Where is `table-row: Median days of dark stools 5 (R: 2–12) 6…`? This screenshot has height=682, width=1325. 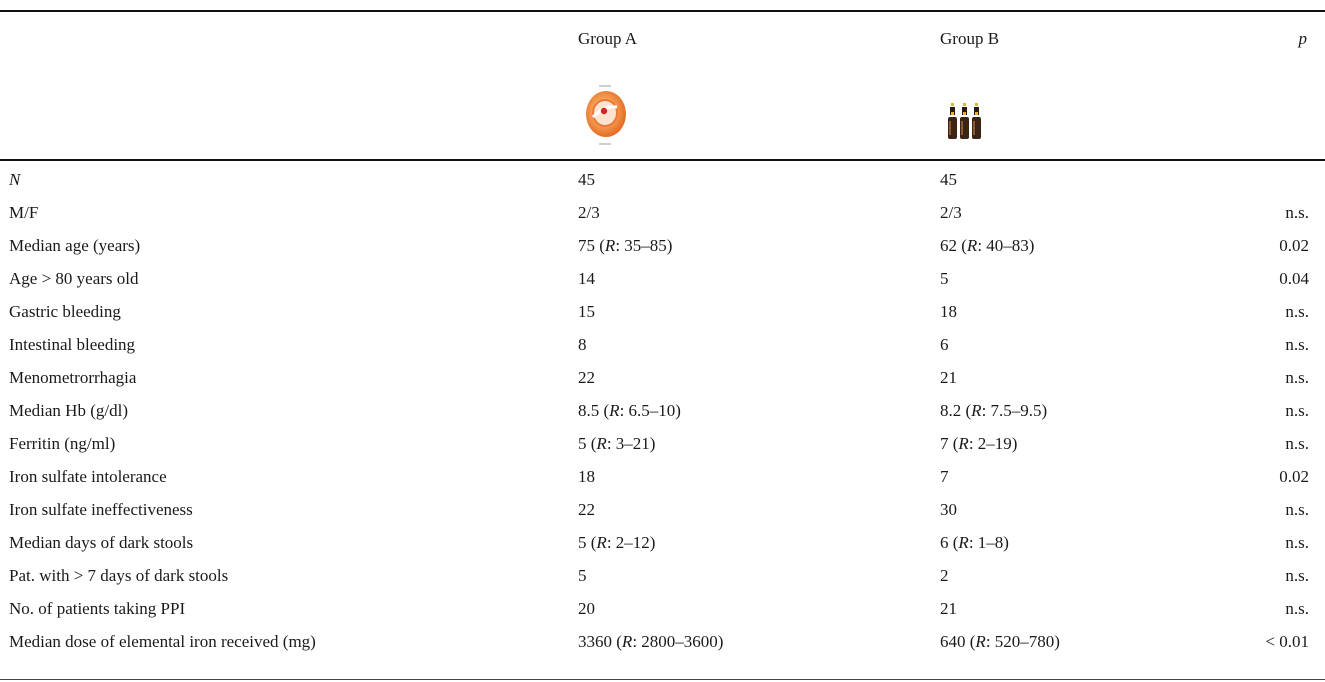 table-row: Median days of dark stools 5 (R: 2–12) 6… is located at coordinates (662, 543).